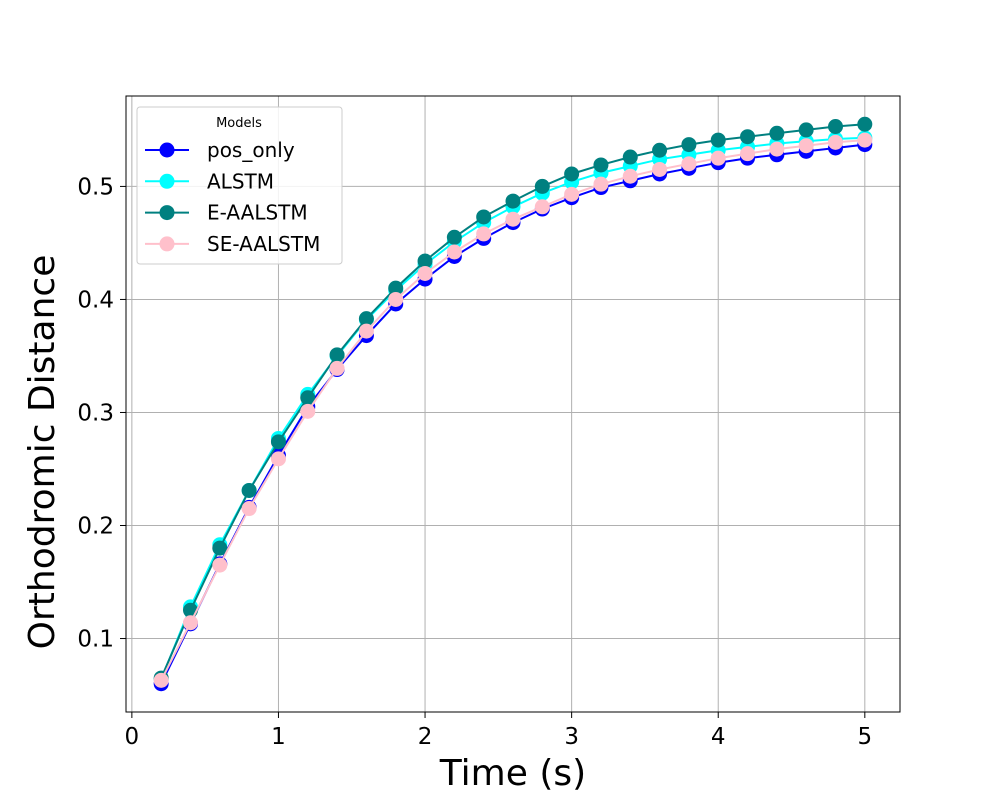 The width and height of the screenshot is (1000, 800). I want to click on legend: Models pos_only ALSTM E-AALSTM SE-AALSTM, so click(239, 185).